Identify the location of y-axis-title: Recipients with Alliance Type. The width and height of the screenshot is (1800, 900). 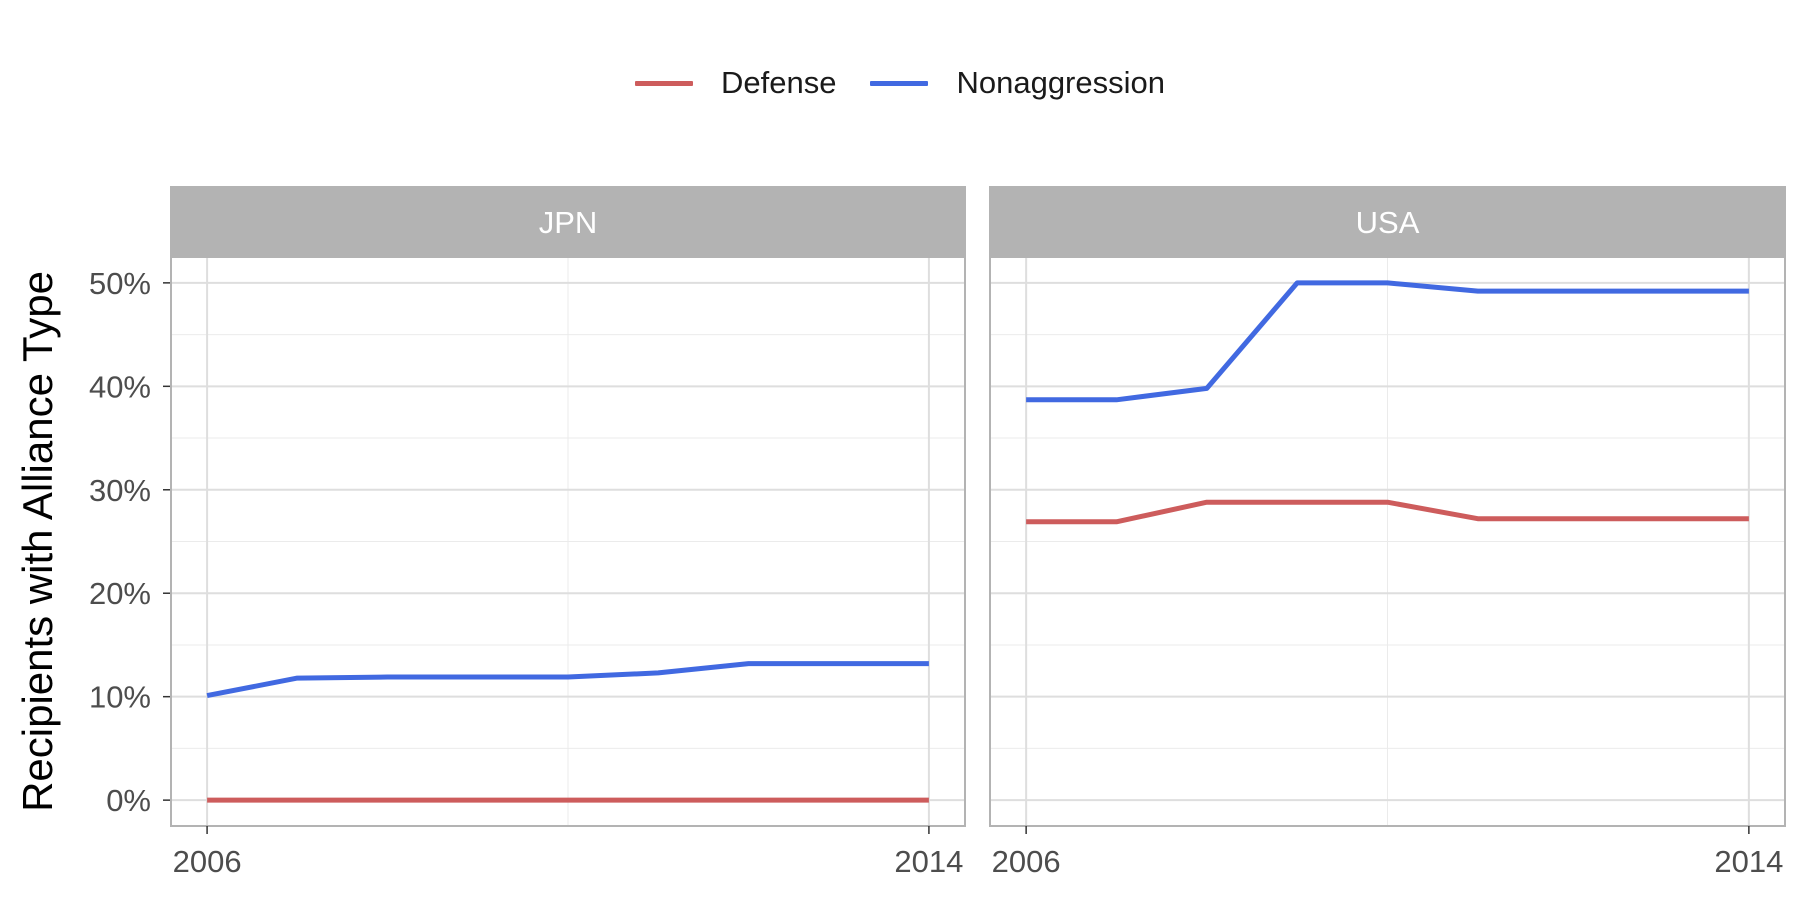
(37, 541).